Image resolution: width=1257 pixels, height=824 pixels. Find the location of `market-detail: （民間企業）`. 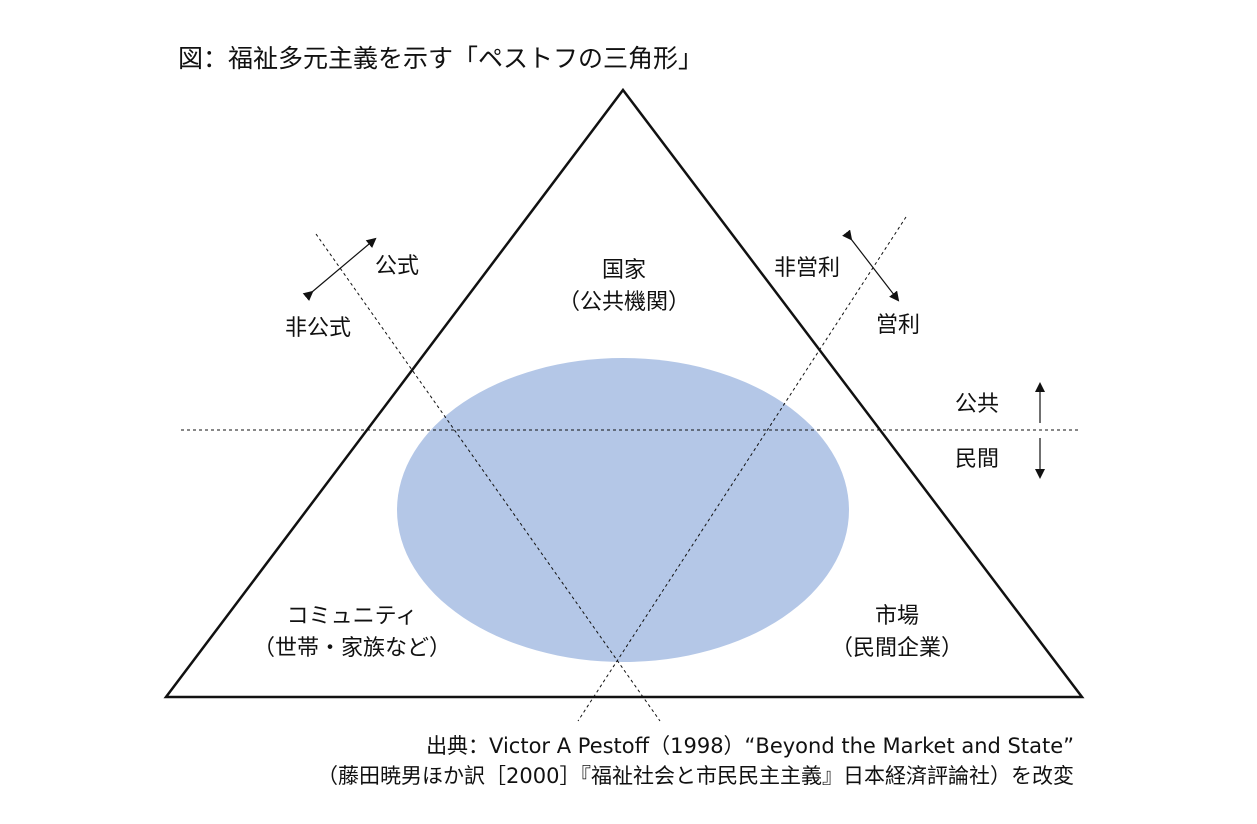

market-detail: （民間企業） is located at coordinates (897, 648).